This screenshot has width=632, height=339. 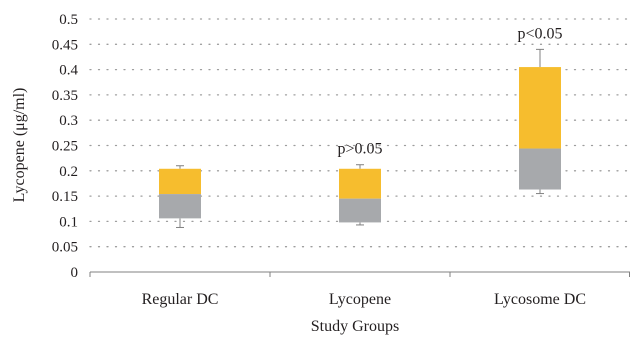 I want to click on p-value-annotation: p<0.05, so click(x=539, y=33).